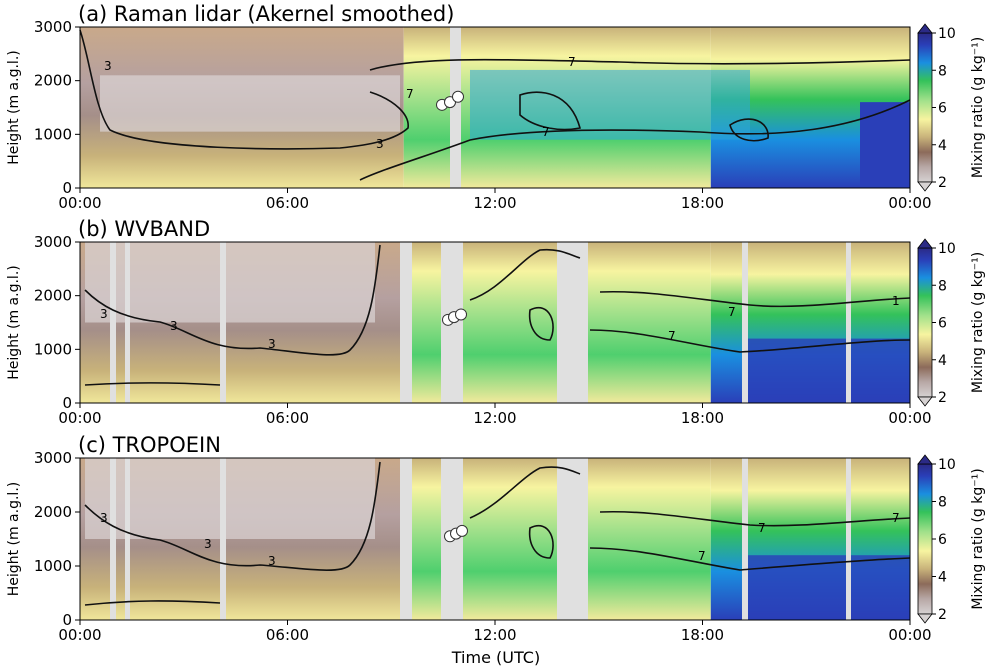 This screenshot has height=667, width=988. Describe the element at coordinates (978, 538) in the screenshot. I see `colorbar-label: Mixing ratio (g kg⁻¹)` at that location.